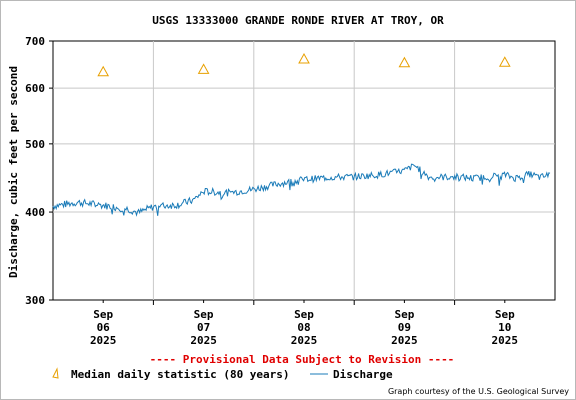 Image resolution: width=576 pixels, height=400 pixels. Describe the element at coordinates (504, 327) in the screenshot. I see `x-tick-label: 10` at that location.